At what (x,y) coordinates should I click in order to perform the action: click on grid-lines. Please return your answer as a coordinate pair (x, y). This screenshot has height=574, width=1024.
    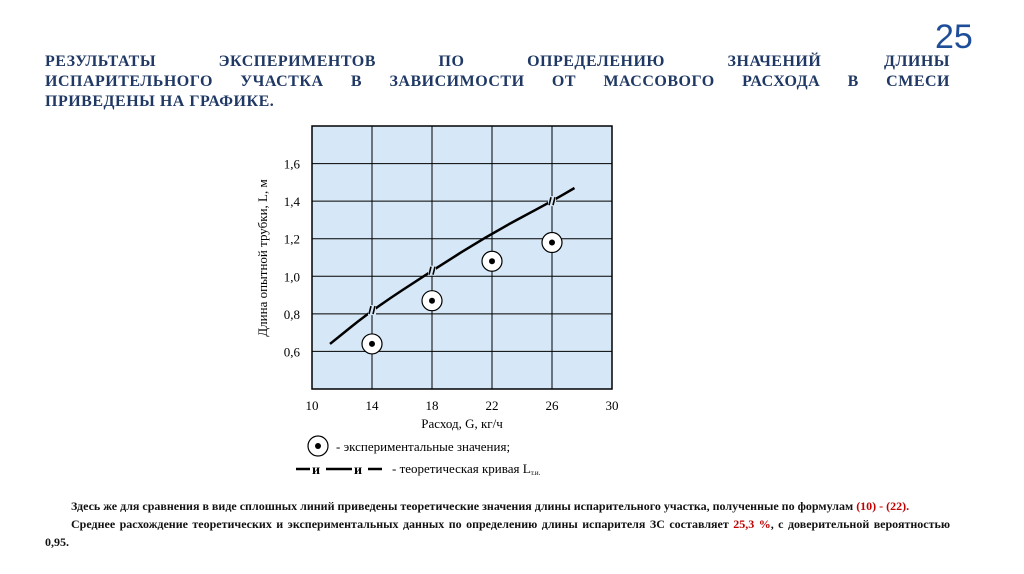
    Looking at the image, I should click on (462, 257).